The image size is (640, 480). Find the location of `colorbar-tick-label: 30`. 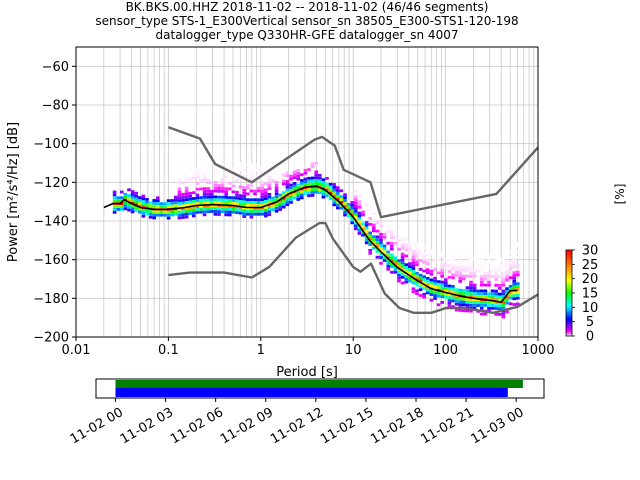

colorbar-tick-label: 30 is located at coordinates (590, 251).